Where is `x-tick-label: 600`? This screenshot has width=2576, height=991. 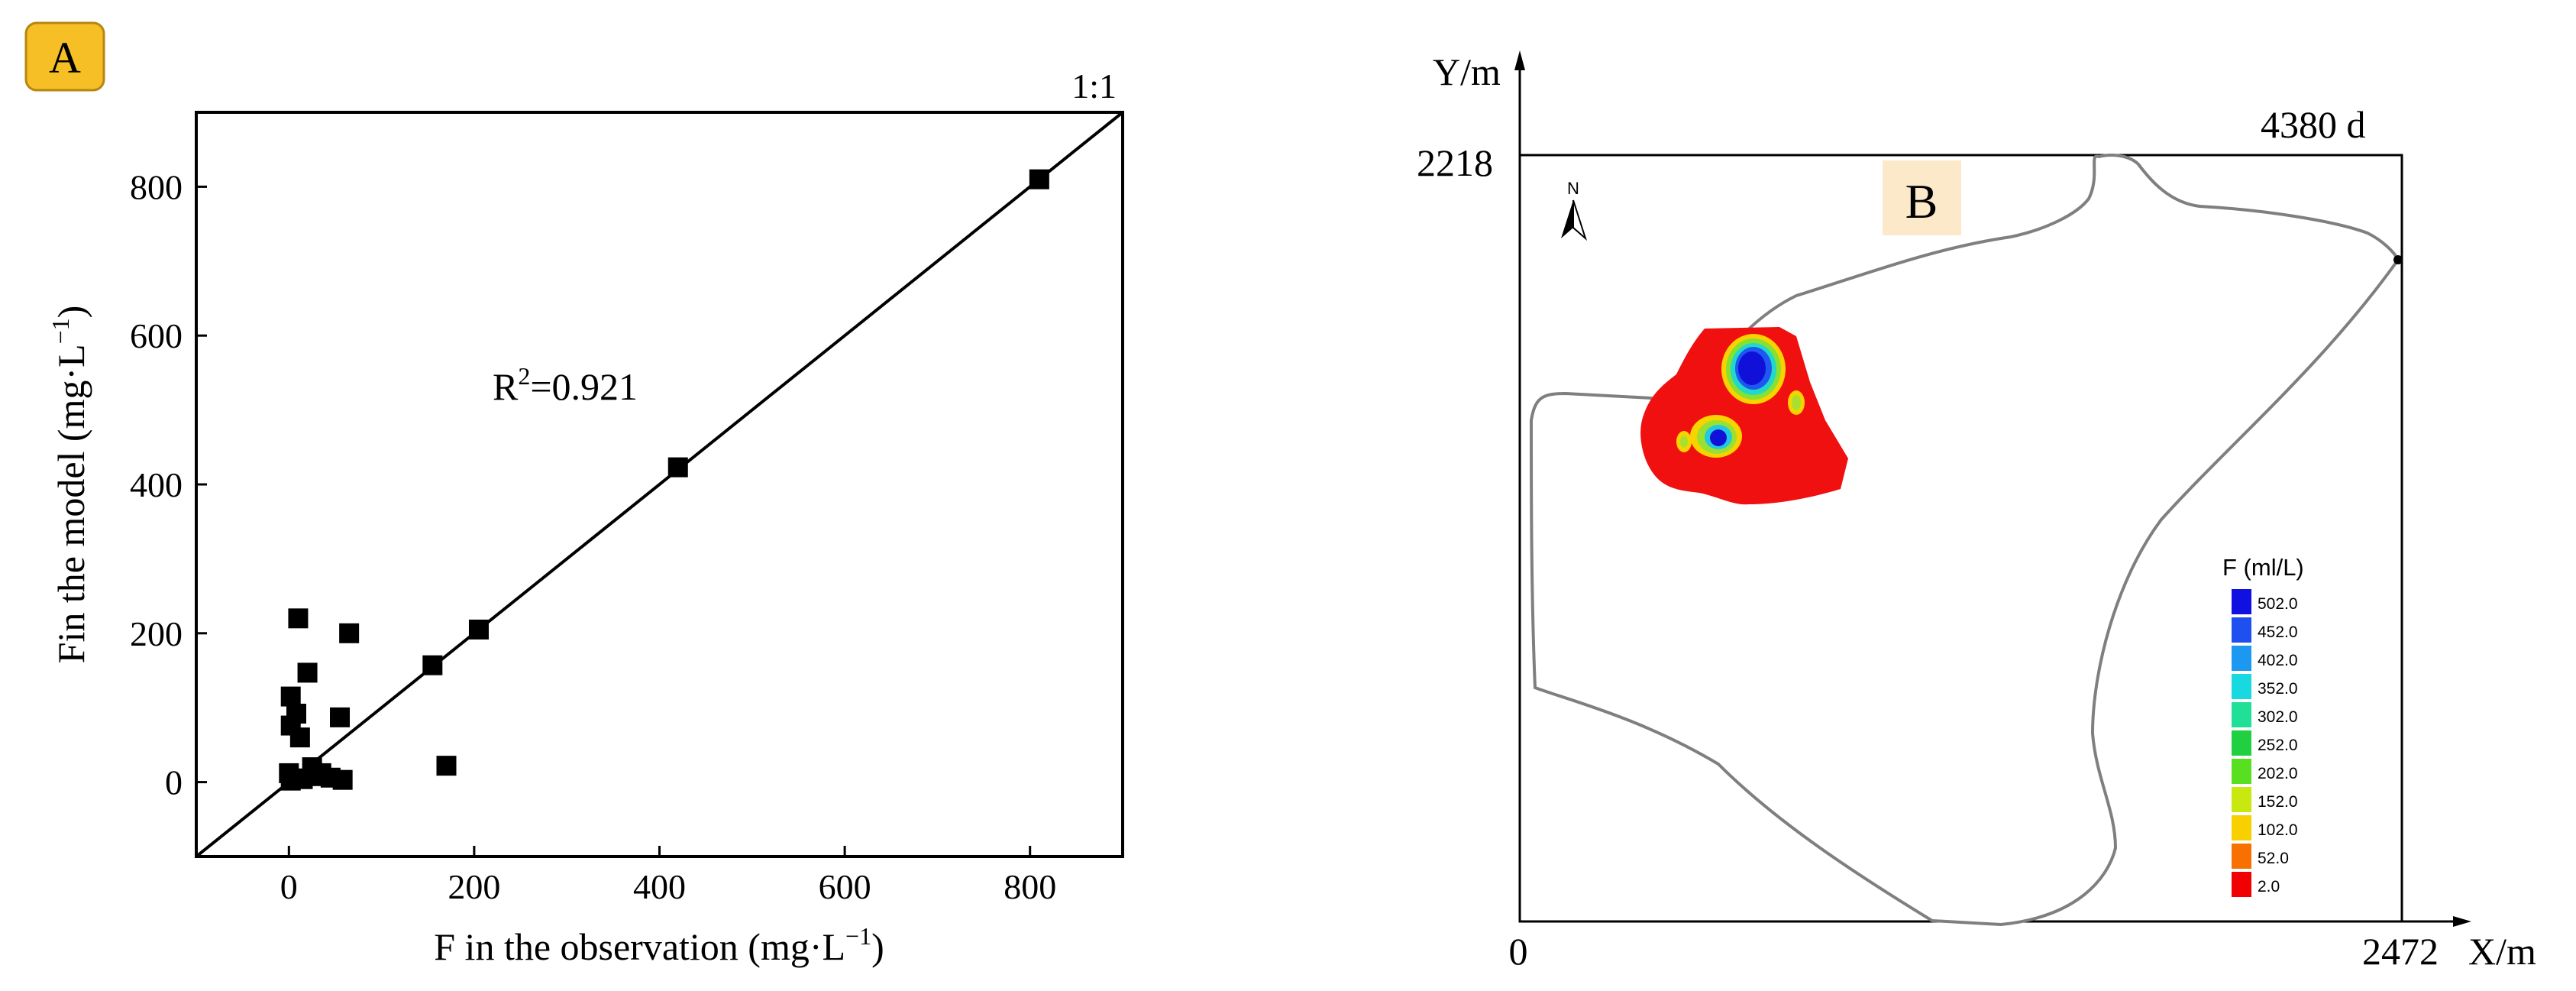 x-tick-label: 600 is located at coordinates (845, 886).